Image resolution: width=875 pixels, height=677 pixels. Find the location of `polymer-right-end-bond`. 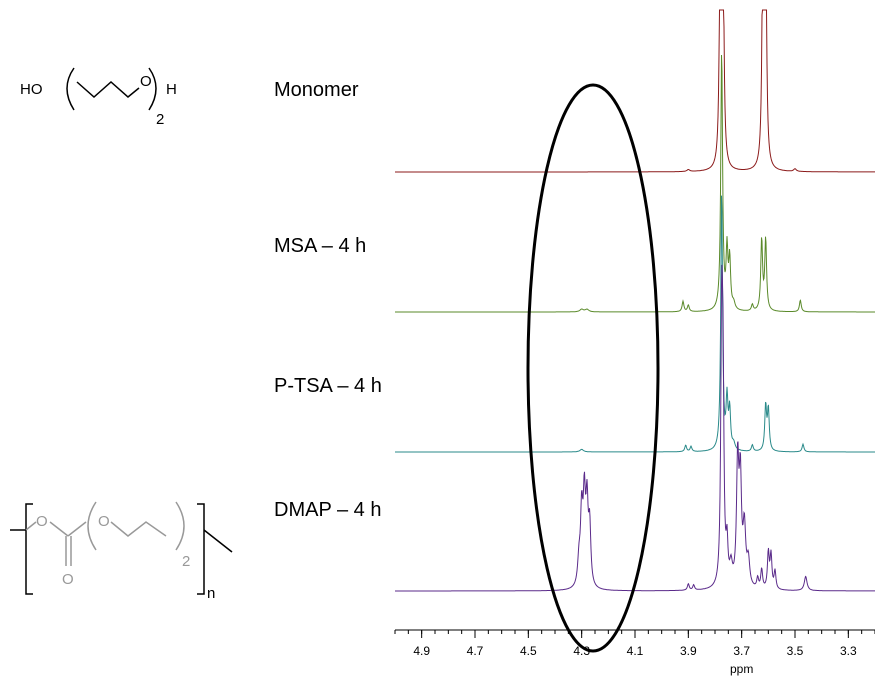

polymer-right-end-bond is located at coordinates (218, 541).